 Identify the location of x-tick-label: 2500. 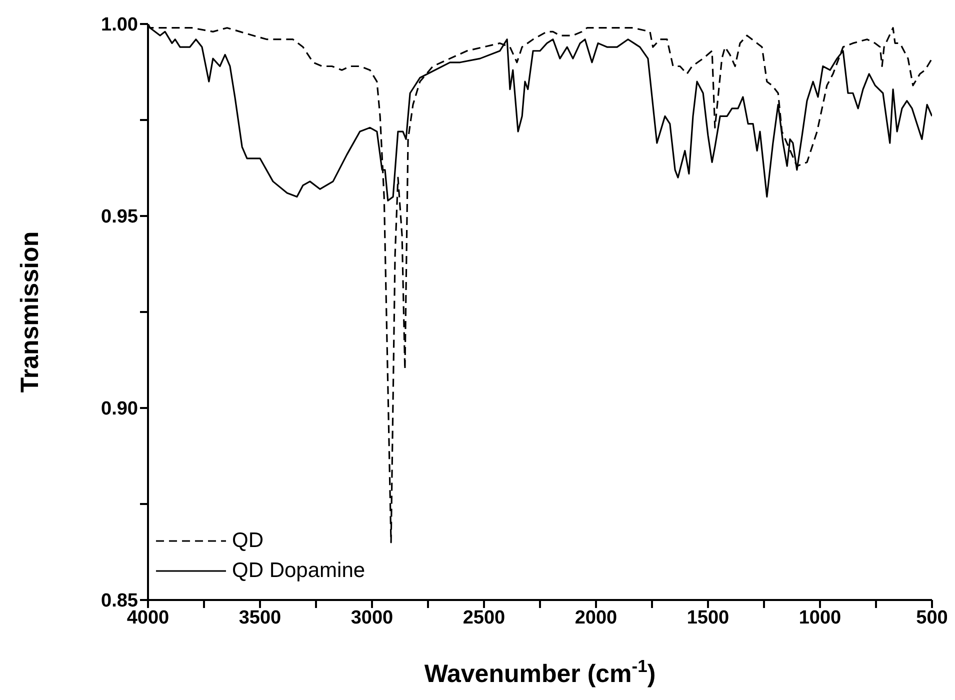
(484, 617).